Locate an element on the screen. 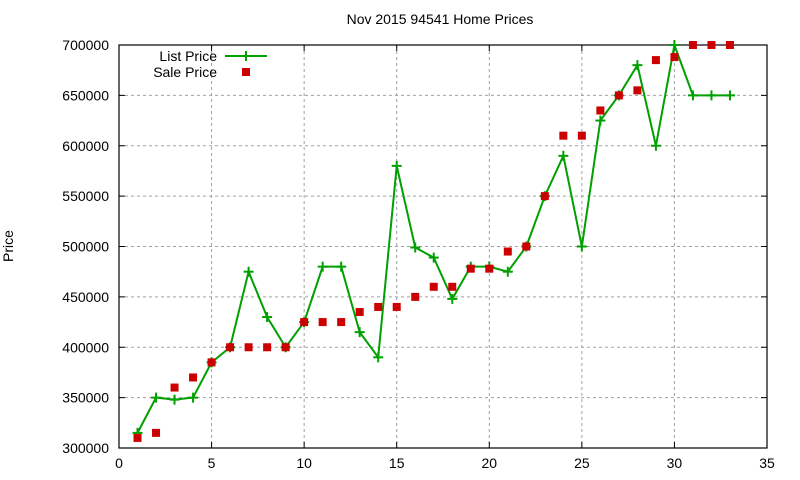 This screenshot has width=800, height=480. legend-list-label: List Price is located at coordinates (188, 56).